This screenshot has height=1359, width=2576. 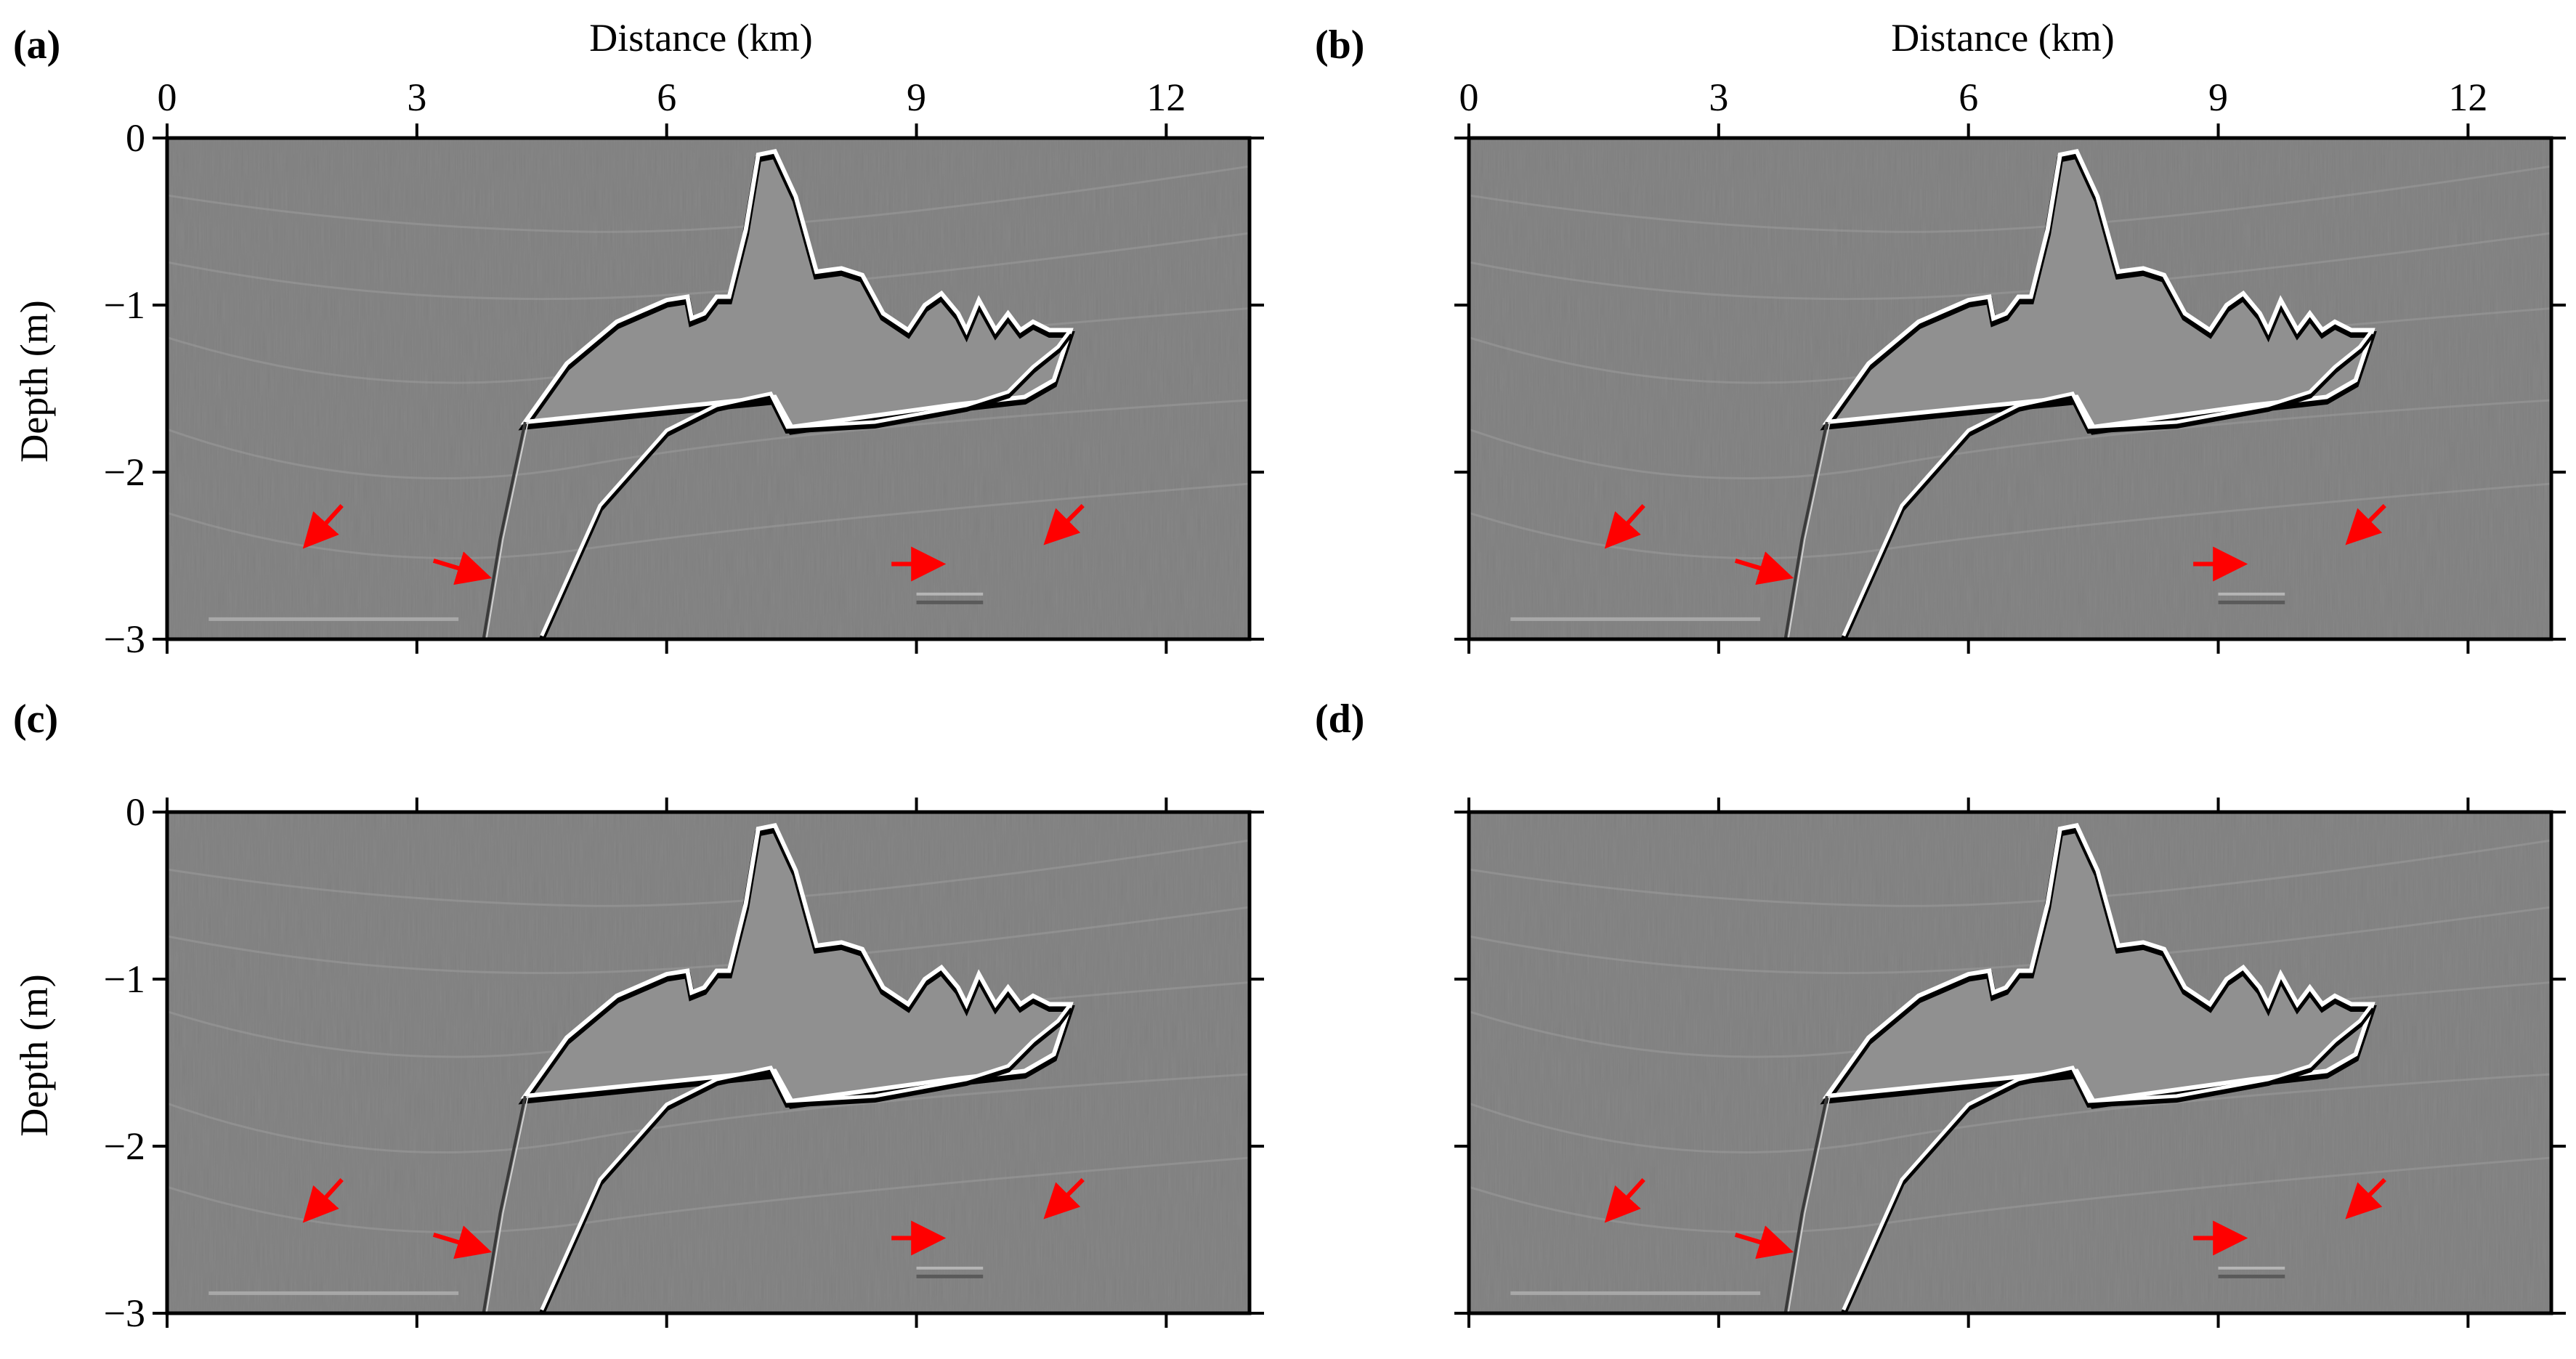 What do you see at coordinates (1339, 45) in the screenshot?
I see `panel-label: (b)` at bounding box center [1339, 45].